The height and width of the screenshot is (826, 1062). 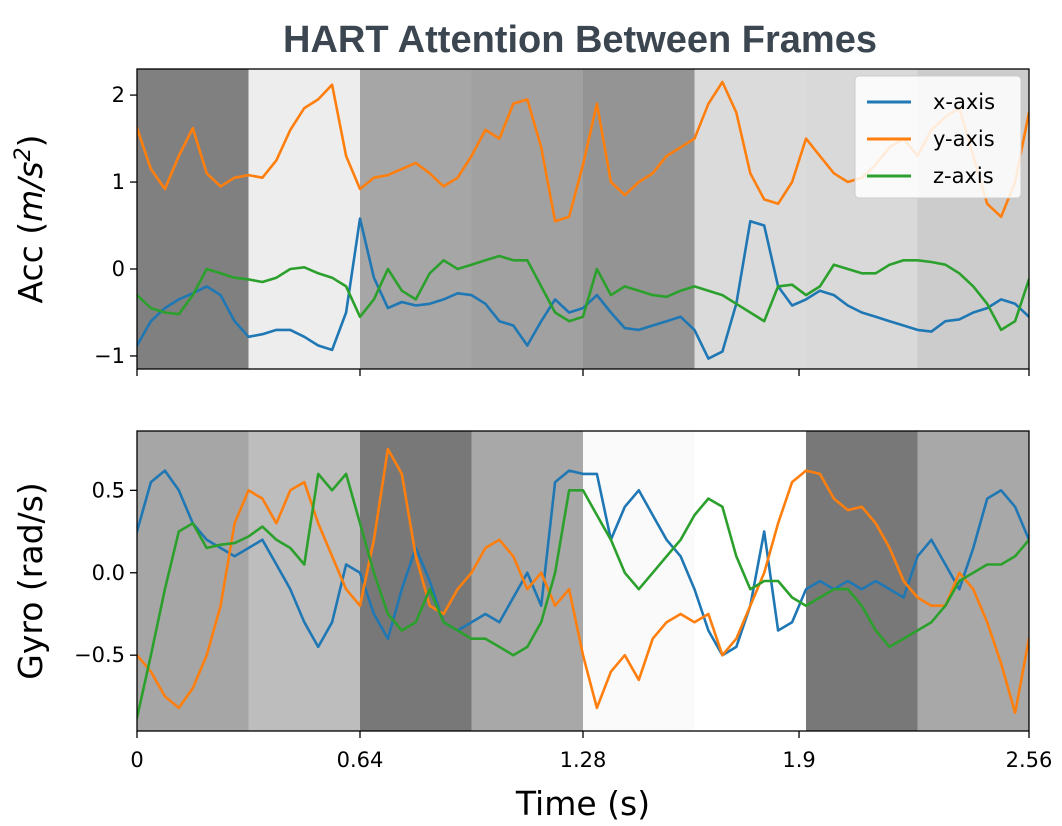 What do you see at coordinates (583, 760) in the screenshot?
I see `x-tick-label: 1.28` at bounding box center [583, 760].